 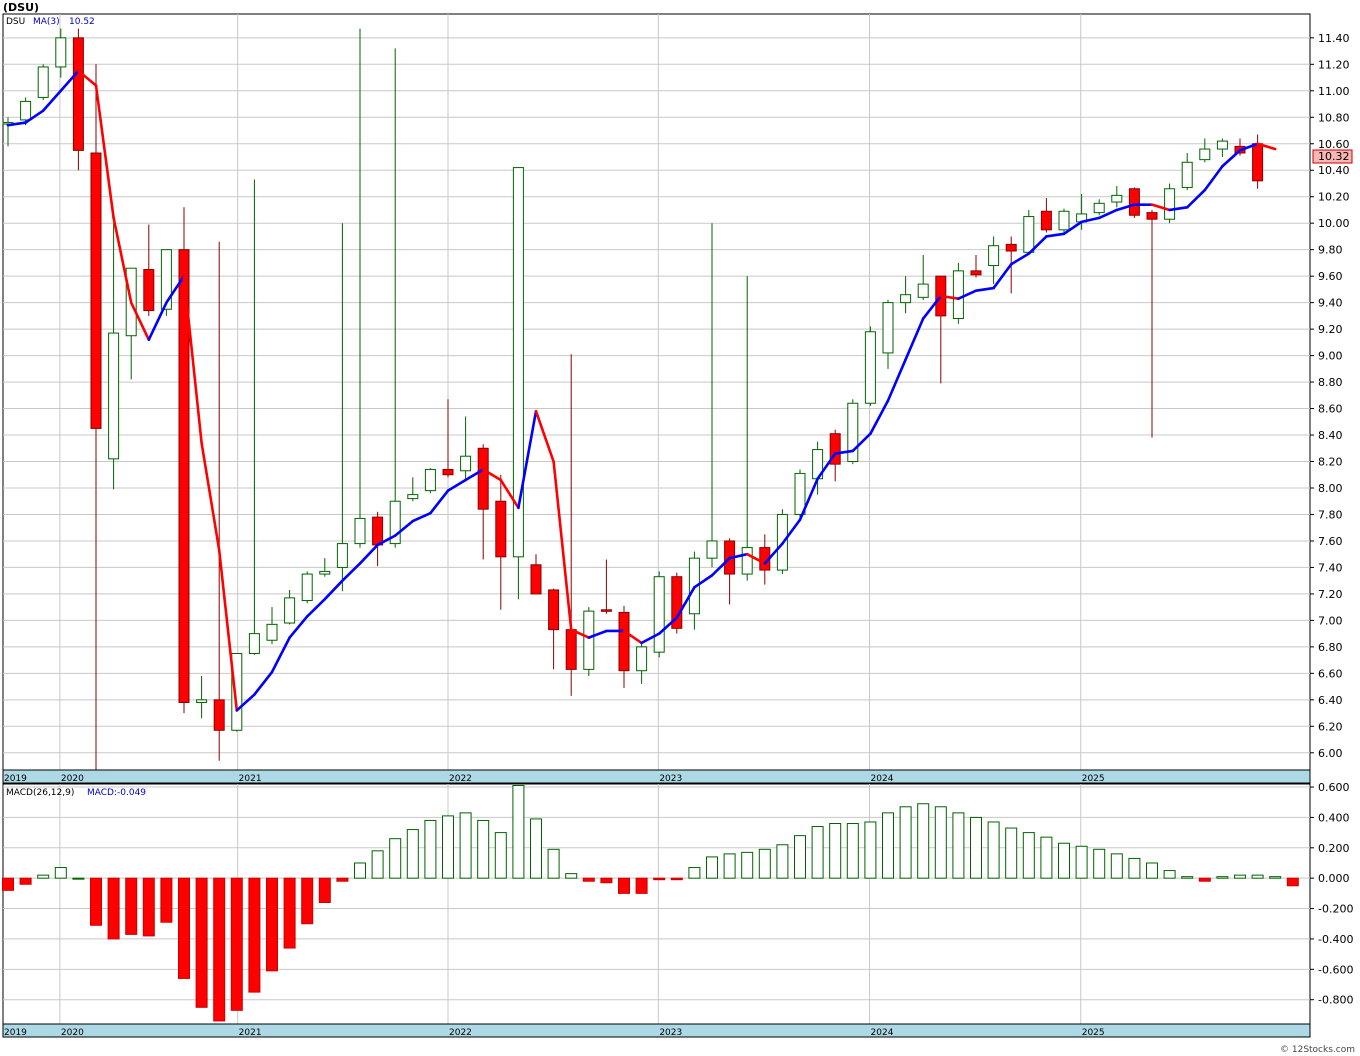 I want to click on y-tick-label: 10.60, so click(x=1334, y=144).